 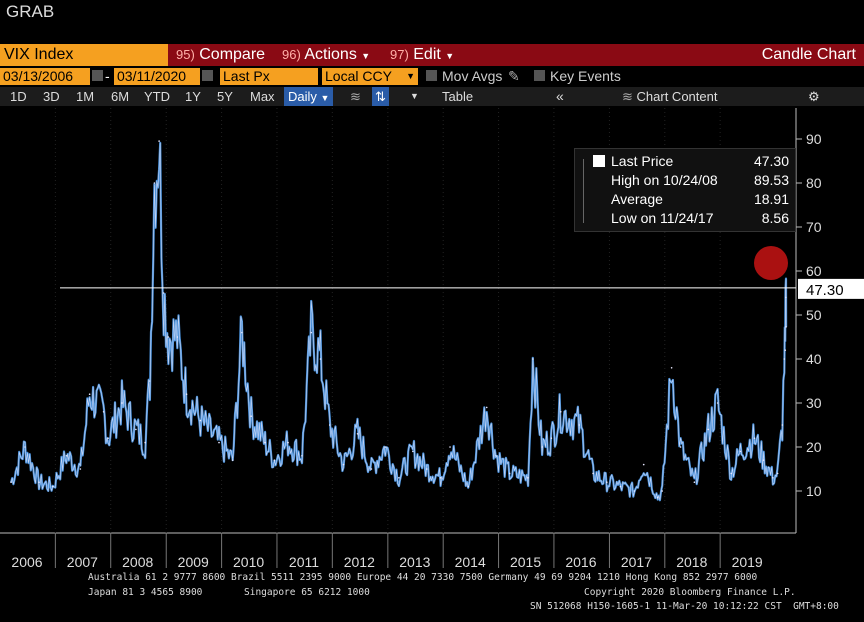 What do you see at coordinates (585, 76) in the screenshot?
I see `key-events-label: Key Events` at bounding box center [585, 76].